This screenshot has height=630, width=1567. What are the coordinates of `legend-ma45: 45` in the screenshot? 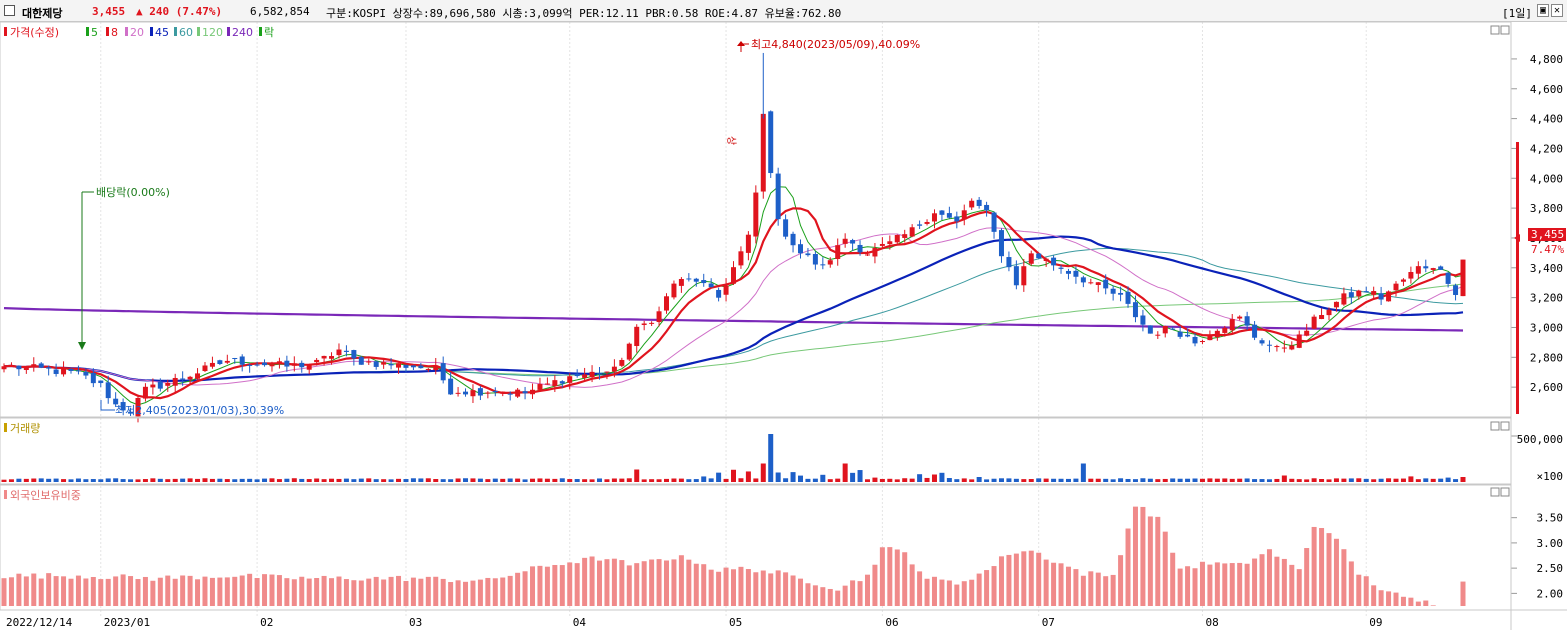 It's located at (162, 32).